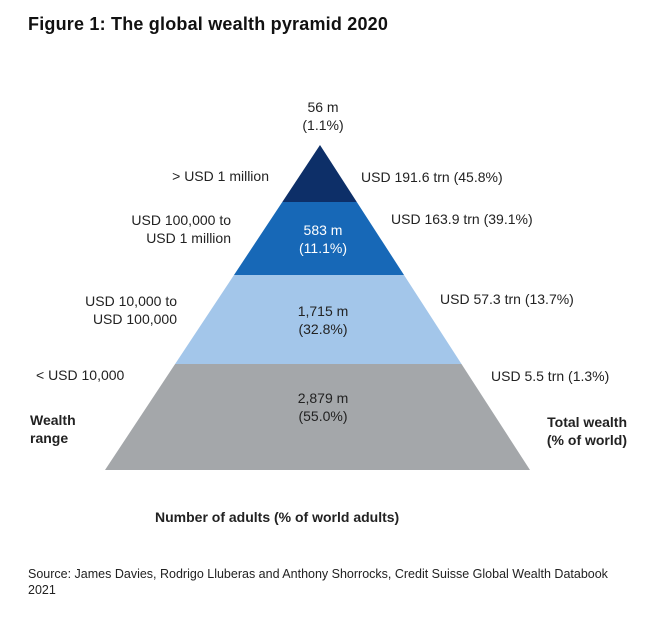 This screenshot has height=622, width=645. Describe the element at coordinates (323, 320) in the screenshot. I see `tier-2-adults-label: 1,715 m (32.8%)` at that location.